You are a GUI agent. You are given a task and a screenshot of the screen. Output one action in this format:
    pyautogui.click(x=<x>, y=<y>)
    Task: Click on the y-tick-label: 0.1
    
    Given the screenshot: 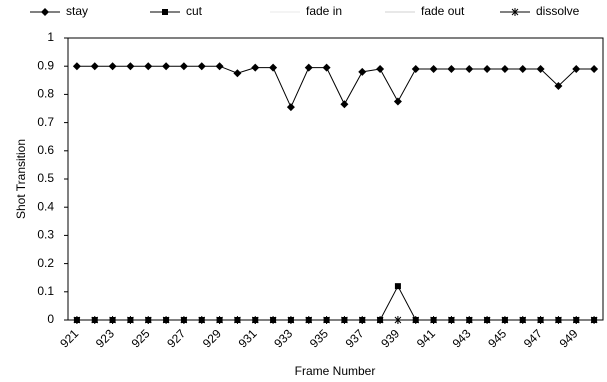 What is the action you would take?
    pyautogui.click(x=45, y=291)
    